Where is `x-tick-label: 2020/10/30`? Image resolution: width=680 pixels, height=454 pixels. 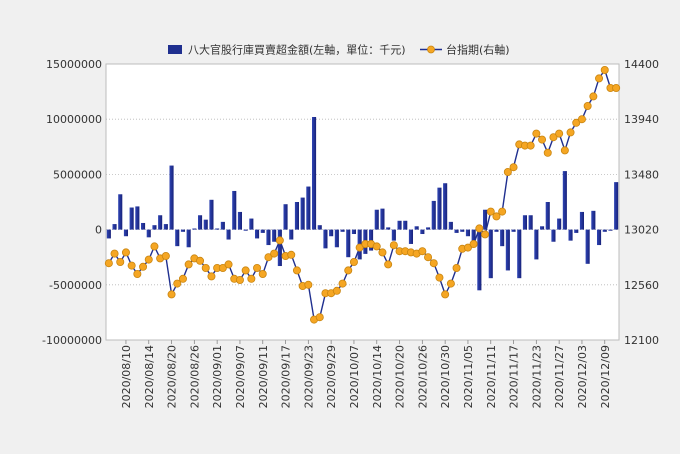 x-tick-label: 2020/10/30 is located at coordinates (445, 376).